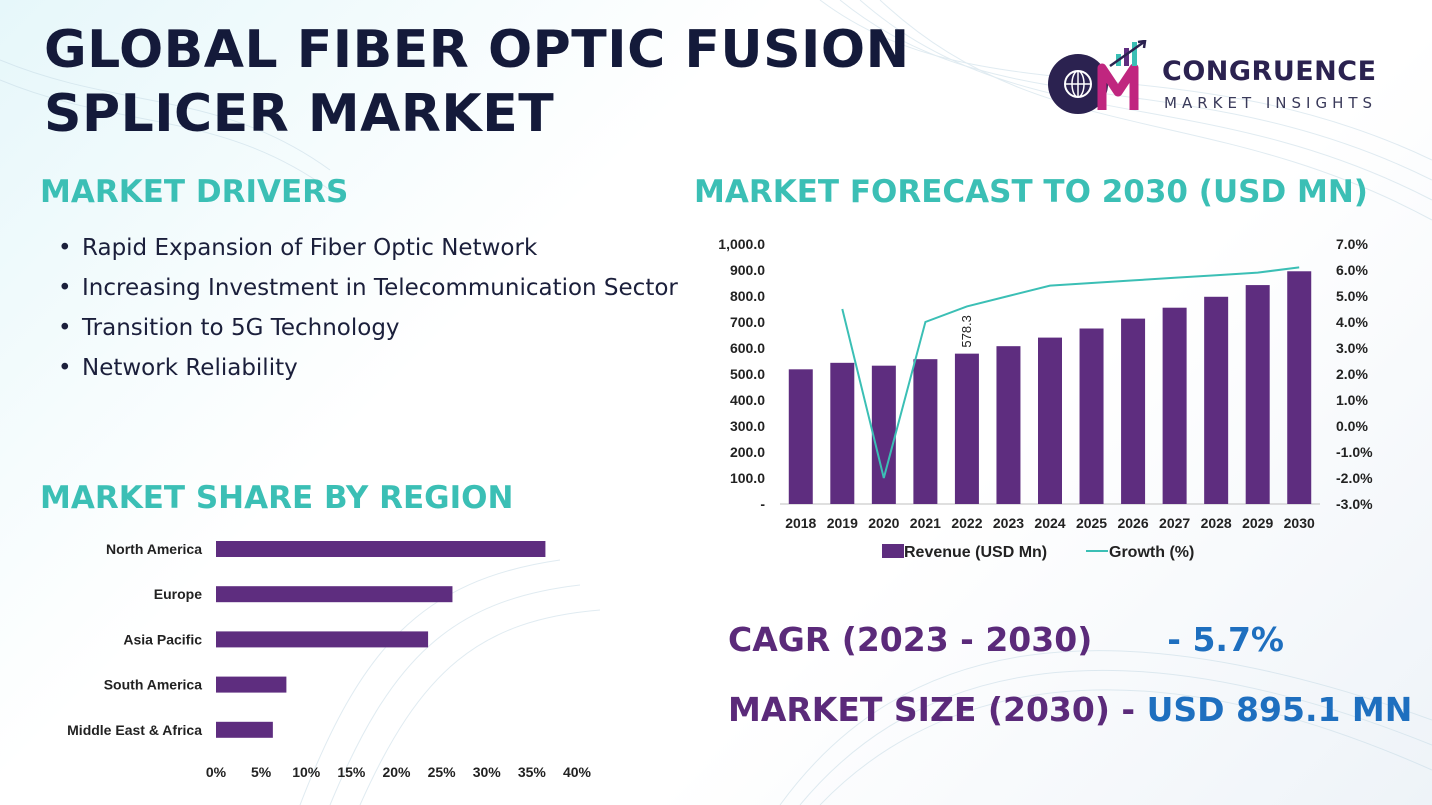 The width and height of the screenshot is (1432, 805). I want to click on page-title: GLOBAL FIBER OPTIC FUSION SPLICER MARKET, so click(477, 82).